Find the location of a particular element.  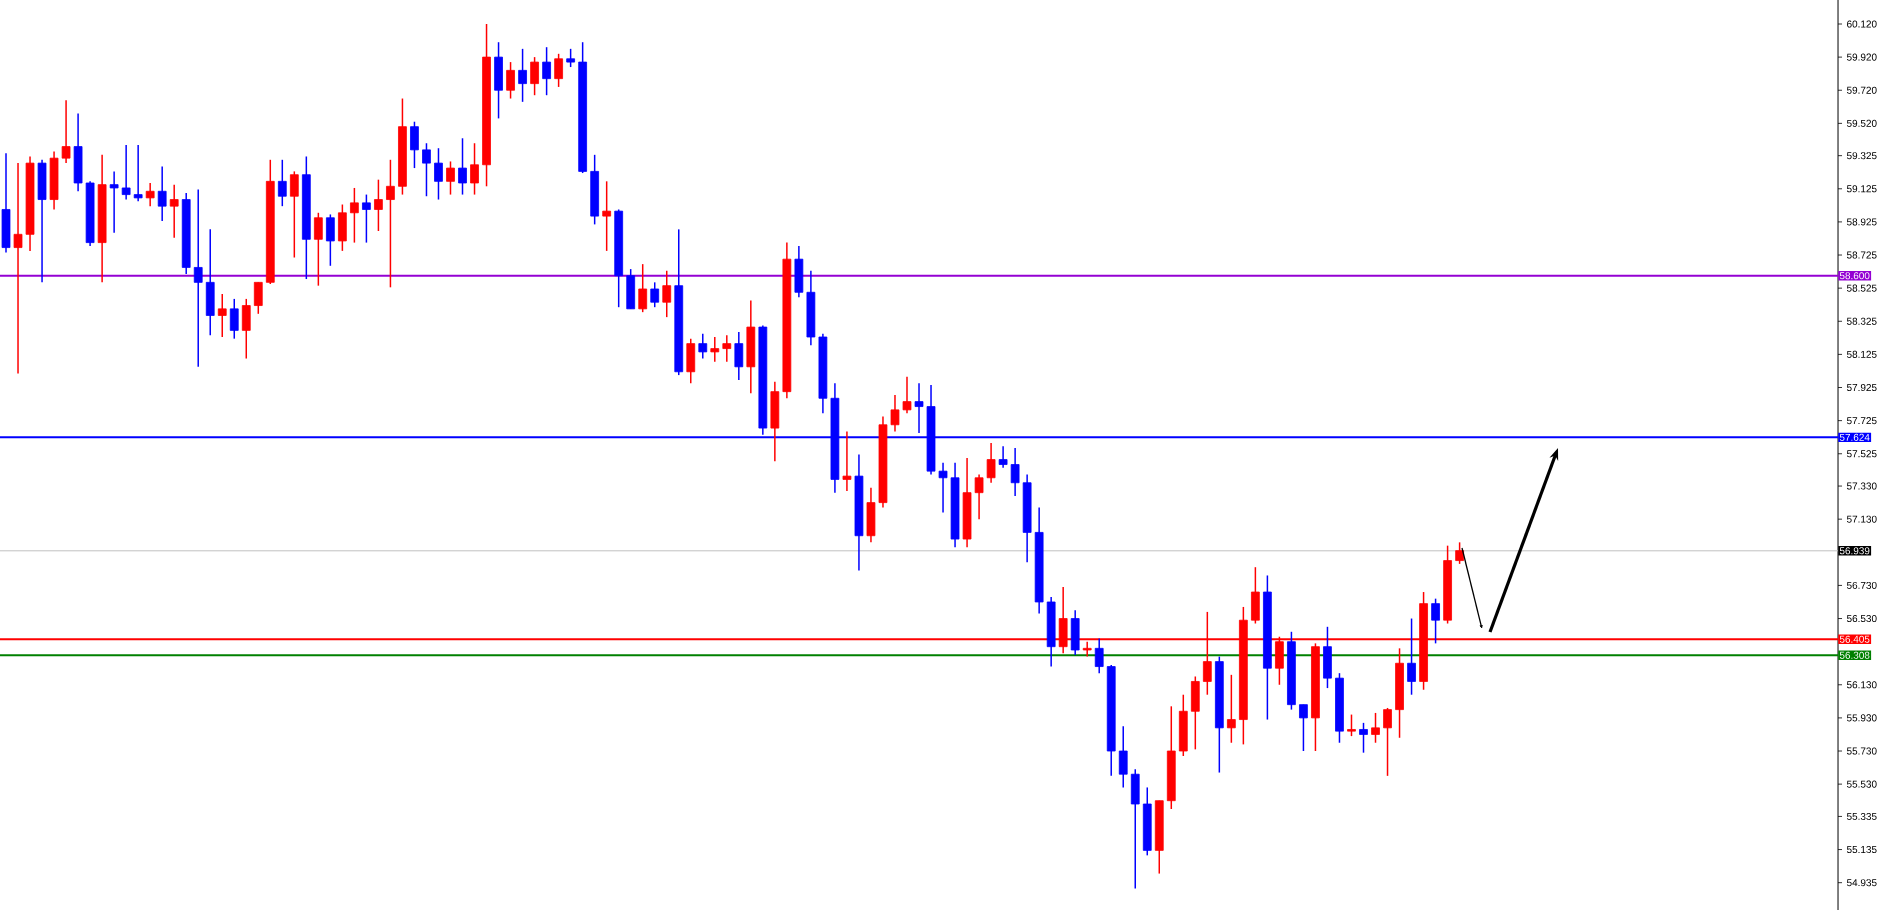

y-tick-label: 55.730 is located at coordinates (1861, 751).